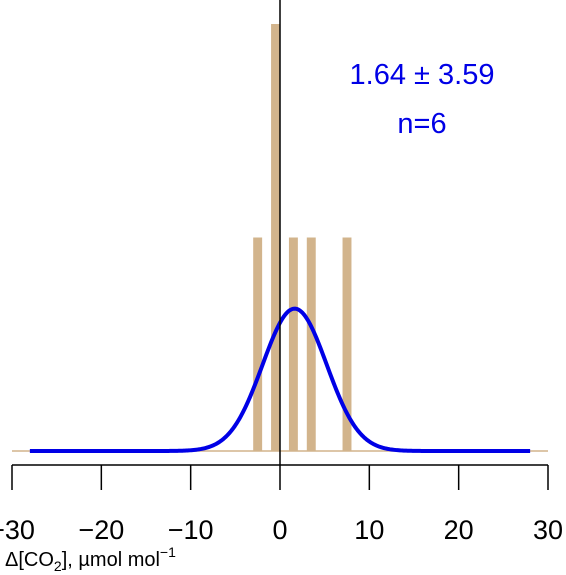  What do you see at coordinates (101, 530) in the screenshot?
I see `x-tick-label-1: −20` at bounding box center [101, 530].